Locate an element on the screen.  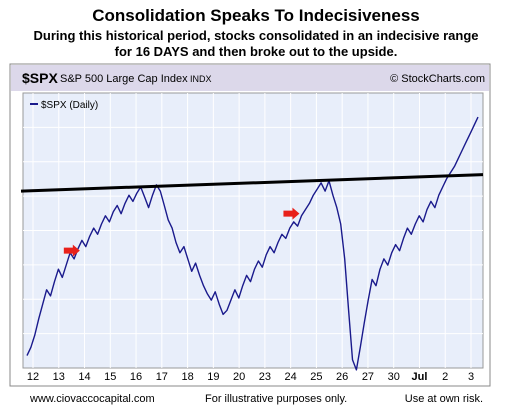
x-tick-label: 14 is located at coordinates (84, 377).